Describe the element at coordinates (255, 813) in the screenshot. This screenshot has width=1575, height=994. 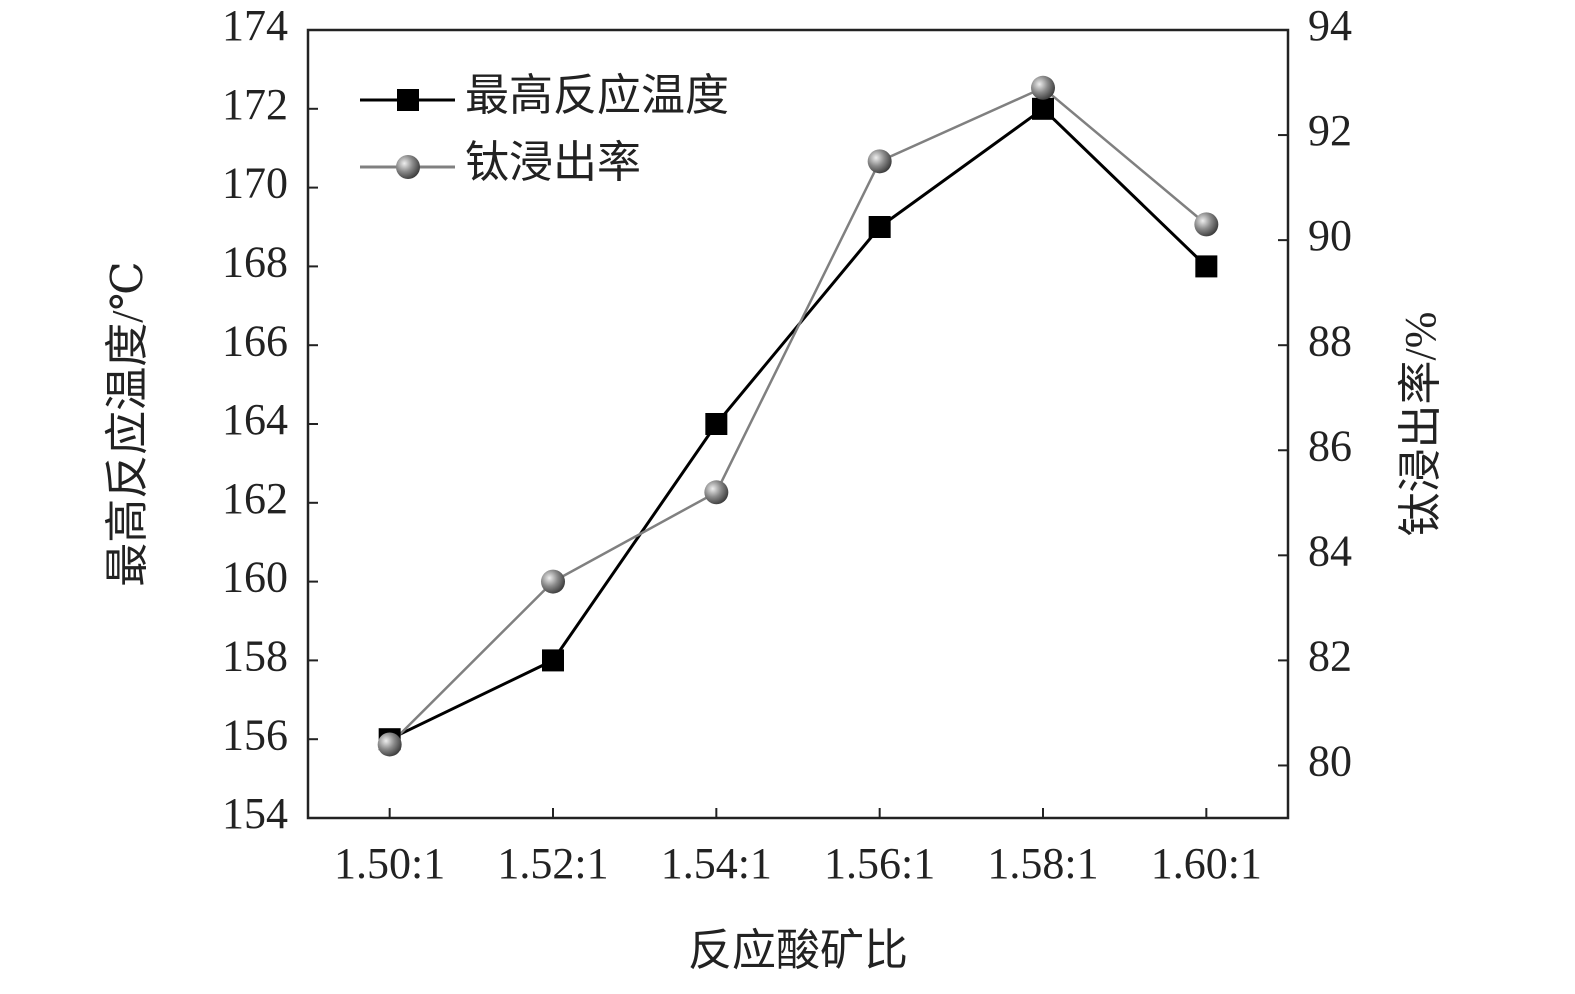
I see `y-tick-label: 154` at that location.